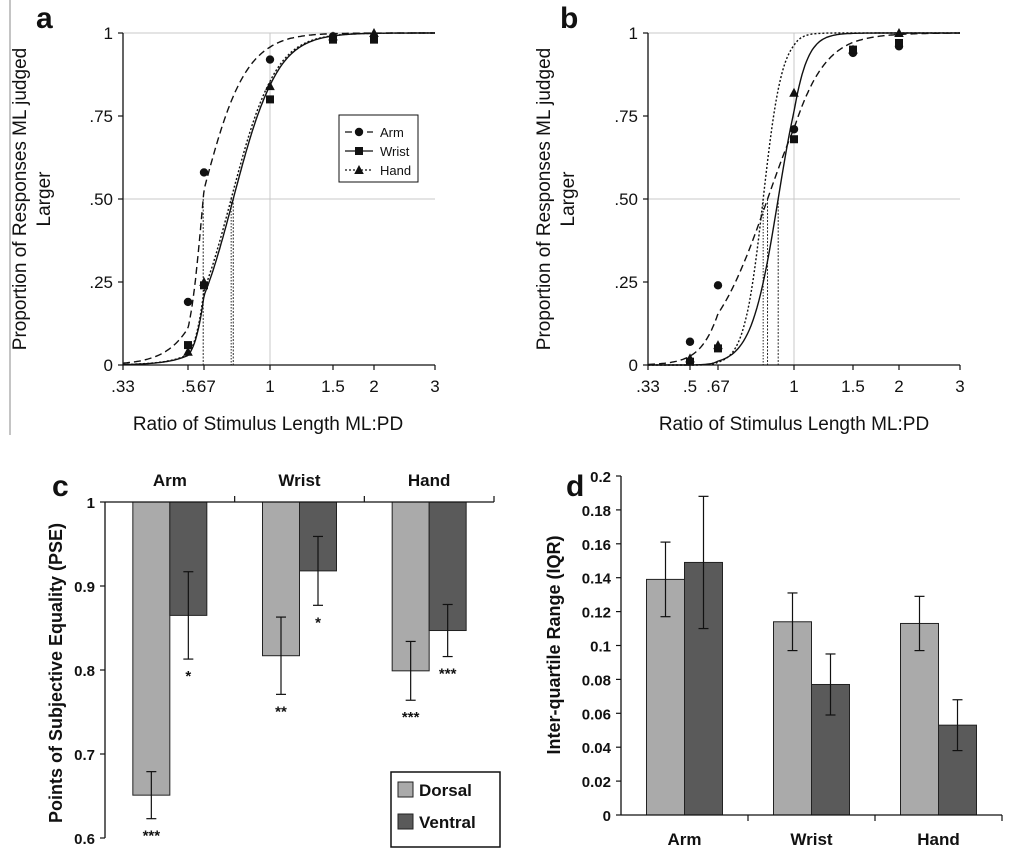 This screenshot has height=855, width=1010. I want to click on y-axis-title-a-line1: Proportion of Responses ML judged, so click(20, 199).